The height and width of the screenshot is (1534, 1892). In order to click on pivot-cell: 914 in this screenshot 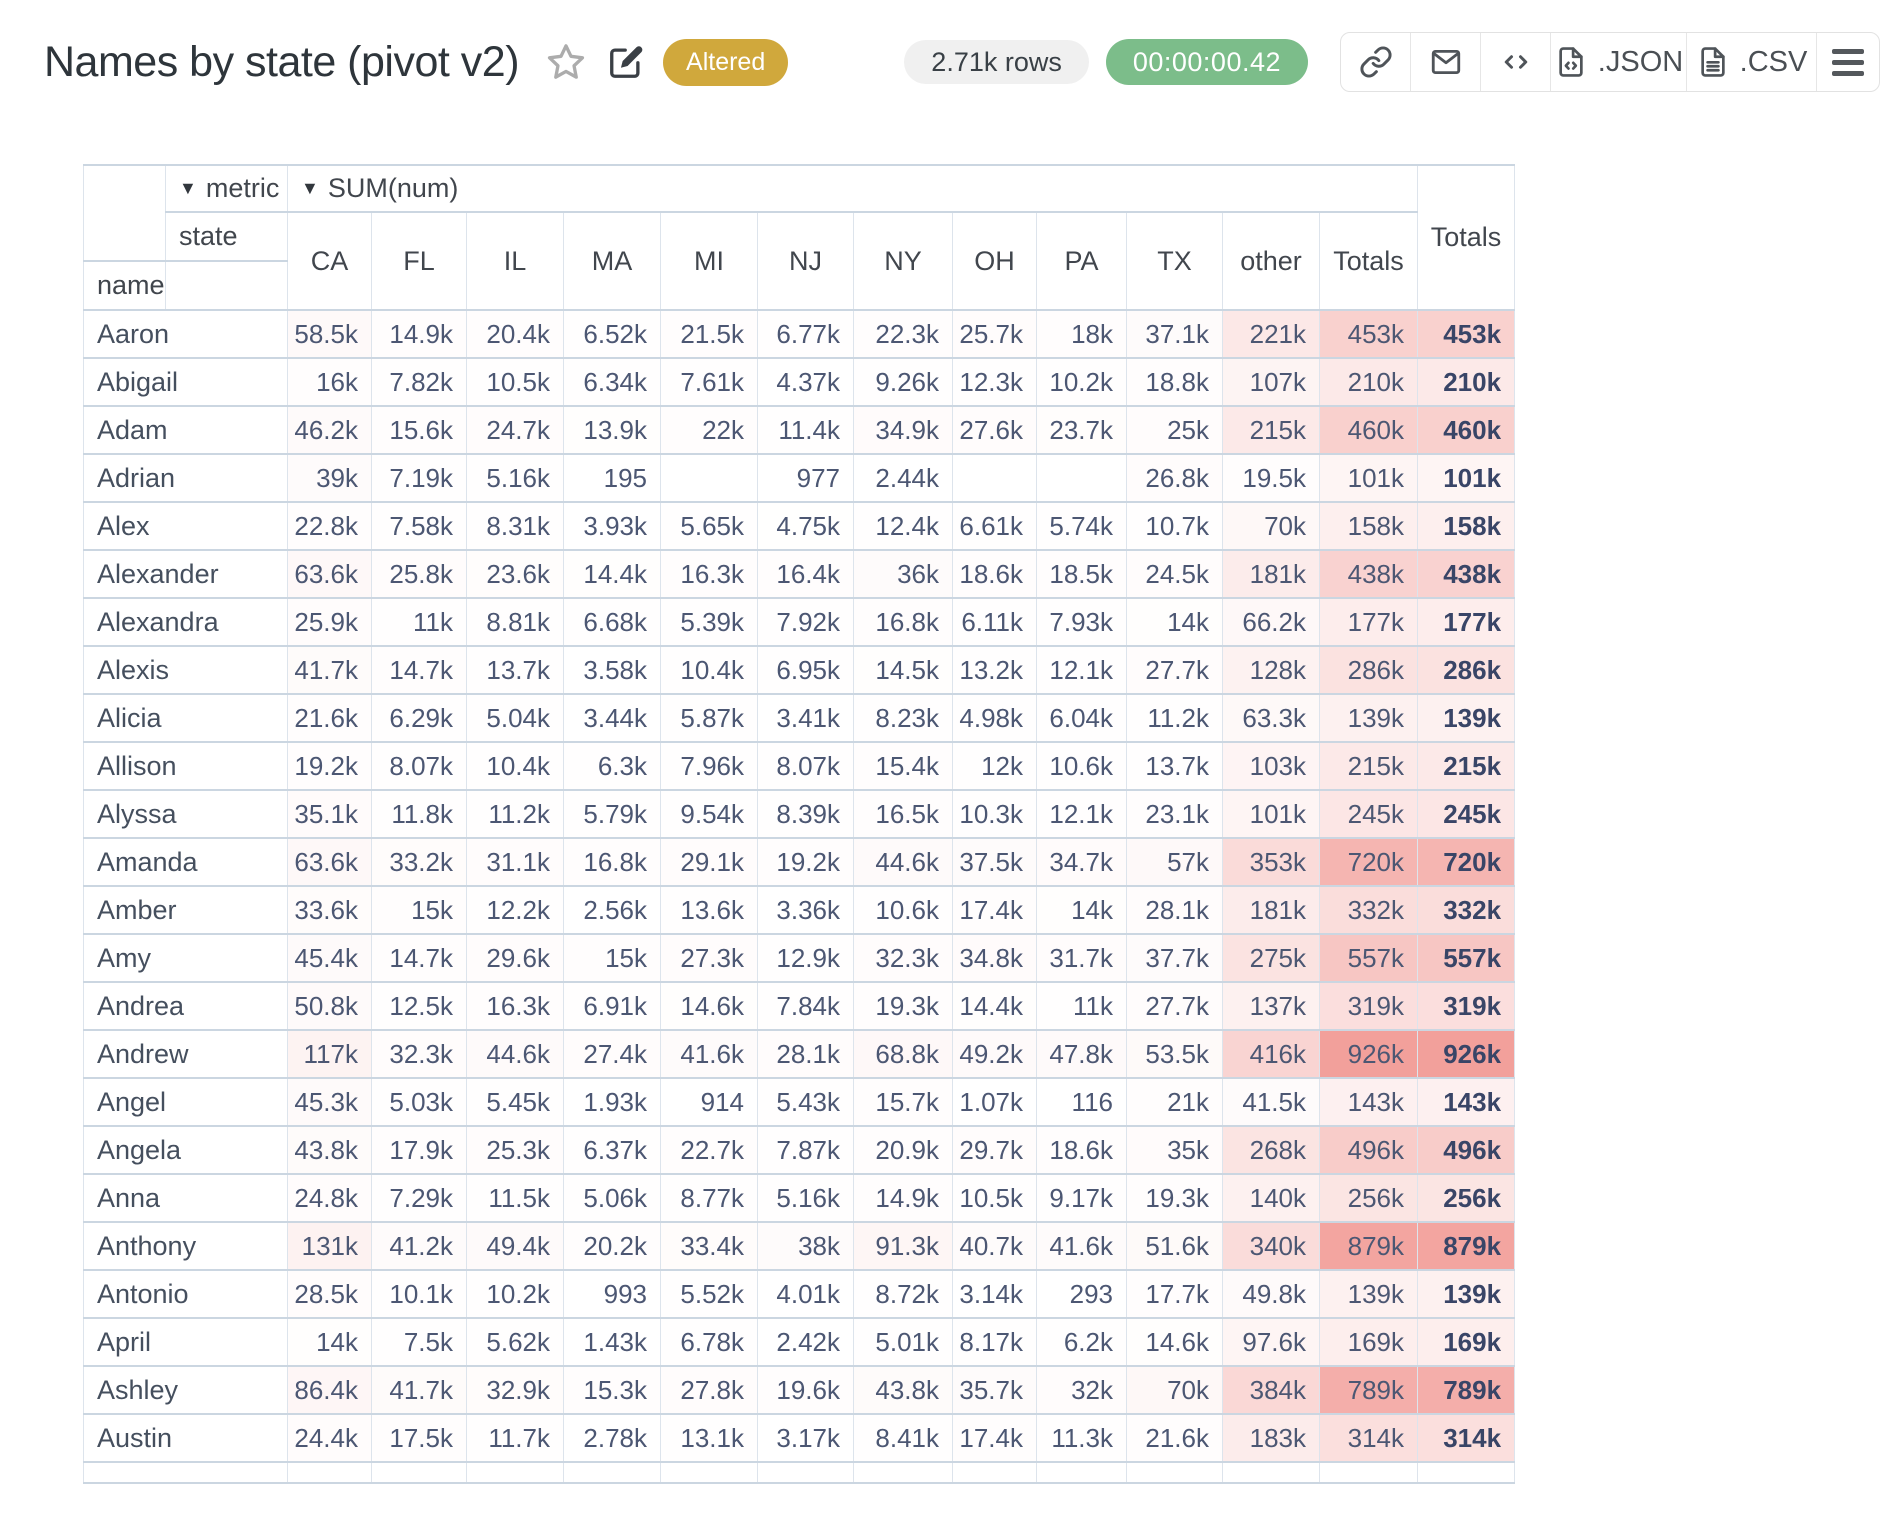, I will do `click(709, 1102)`.